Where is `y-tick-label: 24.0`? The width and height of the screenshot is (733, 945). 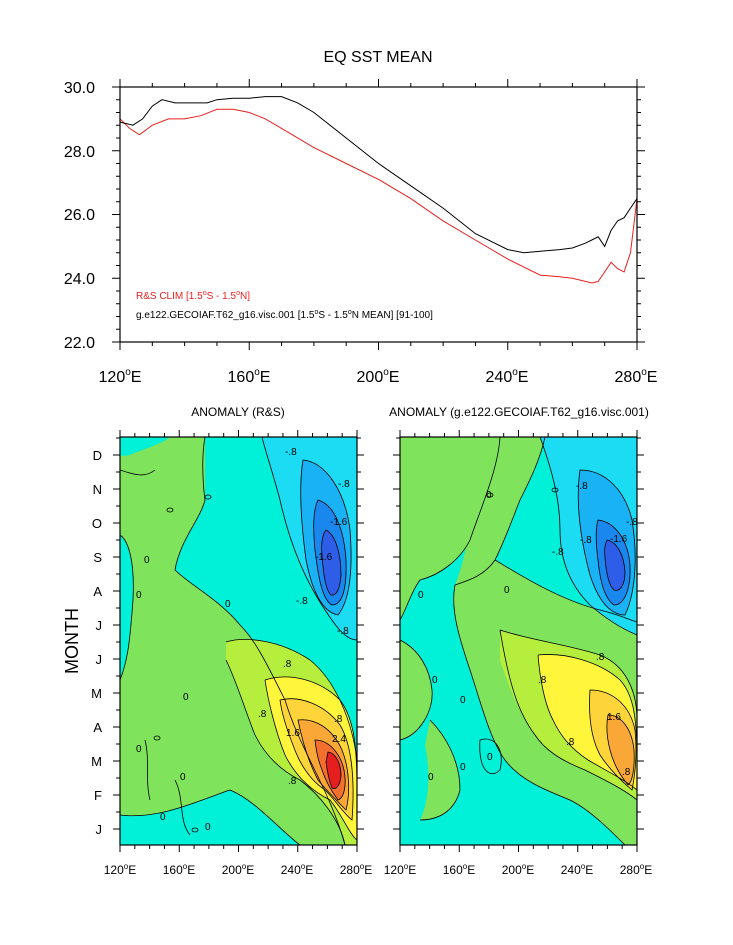 y-tick-label: 24.0 is located at coordinates (79, 279).